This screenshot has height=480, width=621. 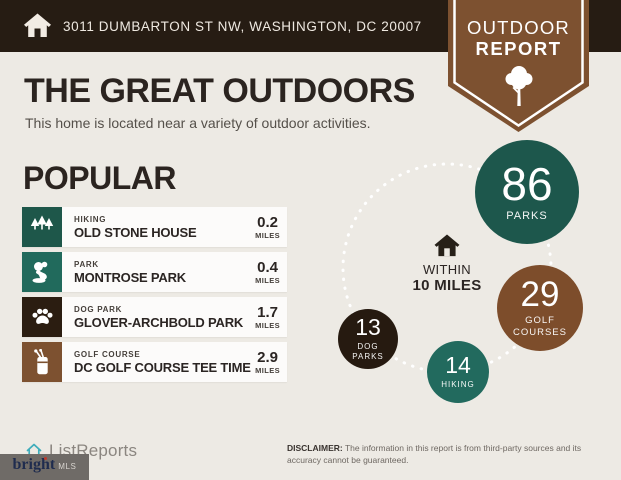 I want to click on stat-label: DOG PARKS, so click(x=368, y=351).